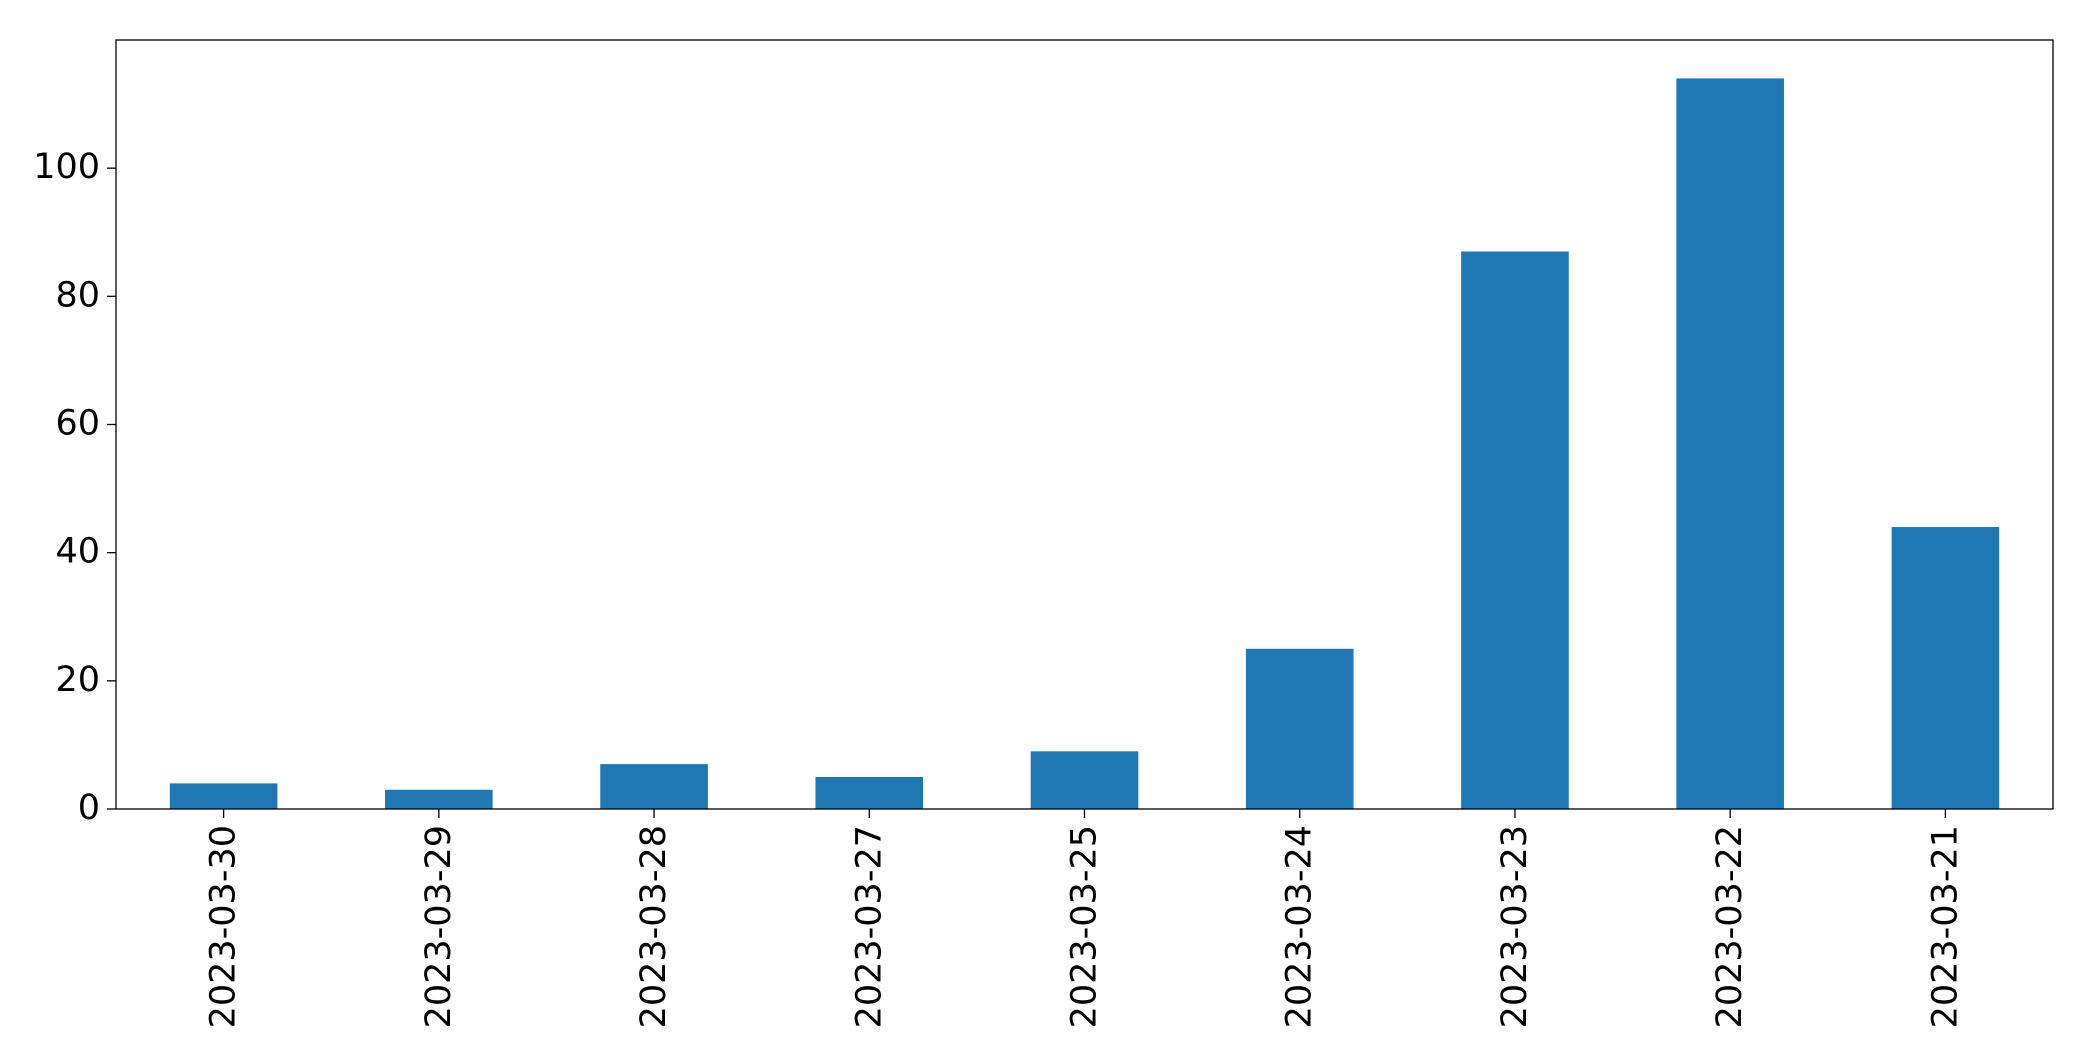  I want to click on x-tick-label: 2023-03-30, so click(224, 926).